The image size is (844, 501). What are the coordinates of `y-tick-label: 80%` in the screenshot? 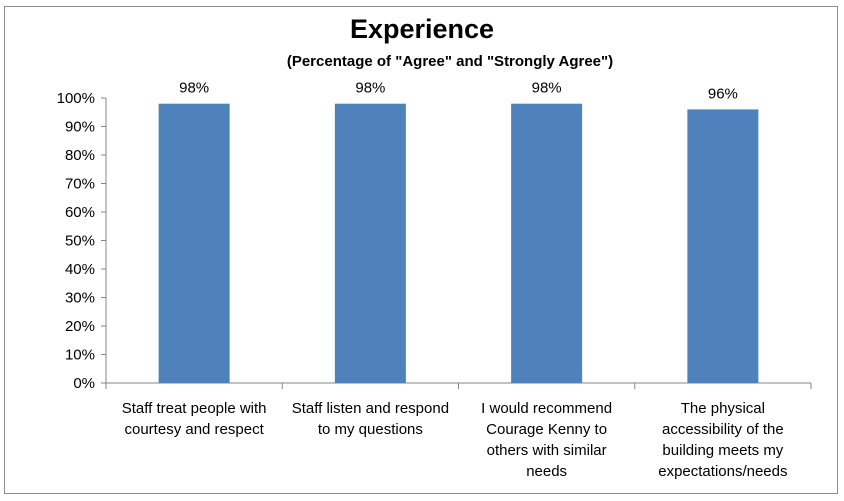 It's located at (80, 155).